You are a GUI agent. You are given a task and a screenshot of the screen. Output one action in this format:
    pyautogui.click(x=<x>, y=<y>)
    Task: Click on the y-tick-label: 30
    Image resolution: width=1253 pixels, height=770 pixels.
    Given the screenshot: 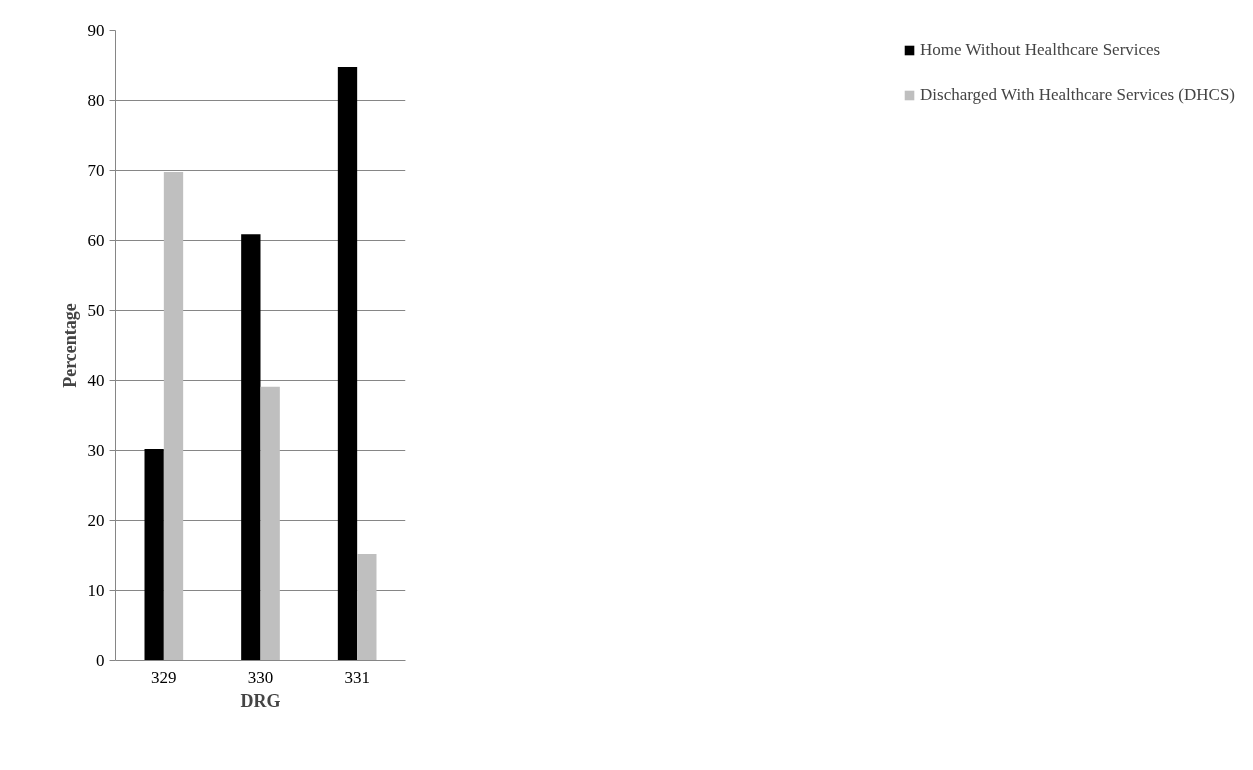 What is the action you would take?
    pyautogui.click(x=96, y=450)
    